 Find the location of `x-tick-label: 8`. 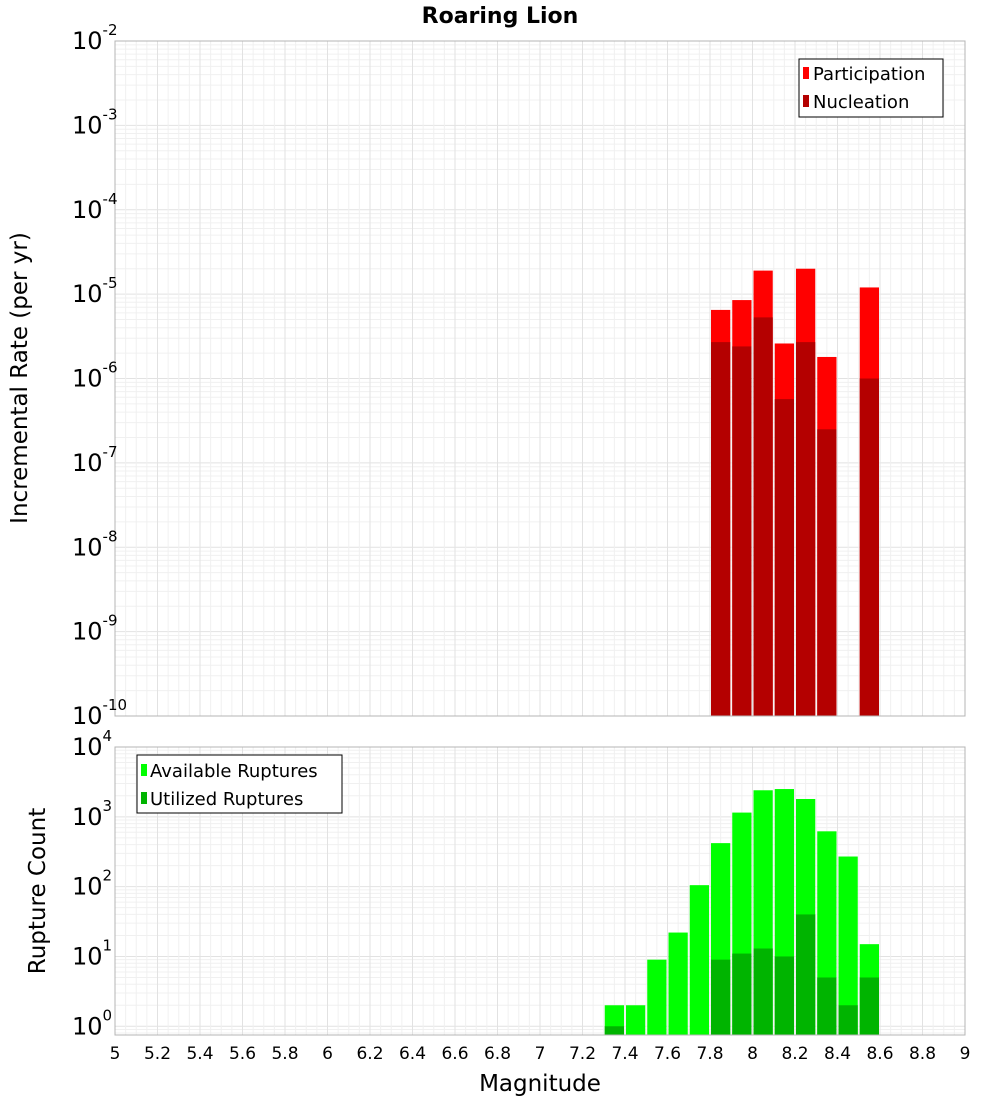

x-tick-label: 8 is located at coordinates (752, 1054).